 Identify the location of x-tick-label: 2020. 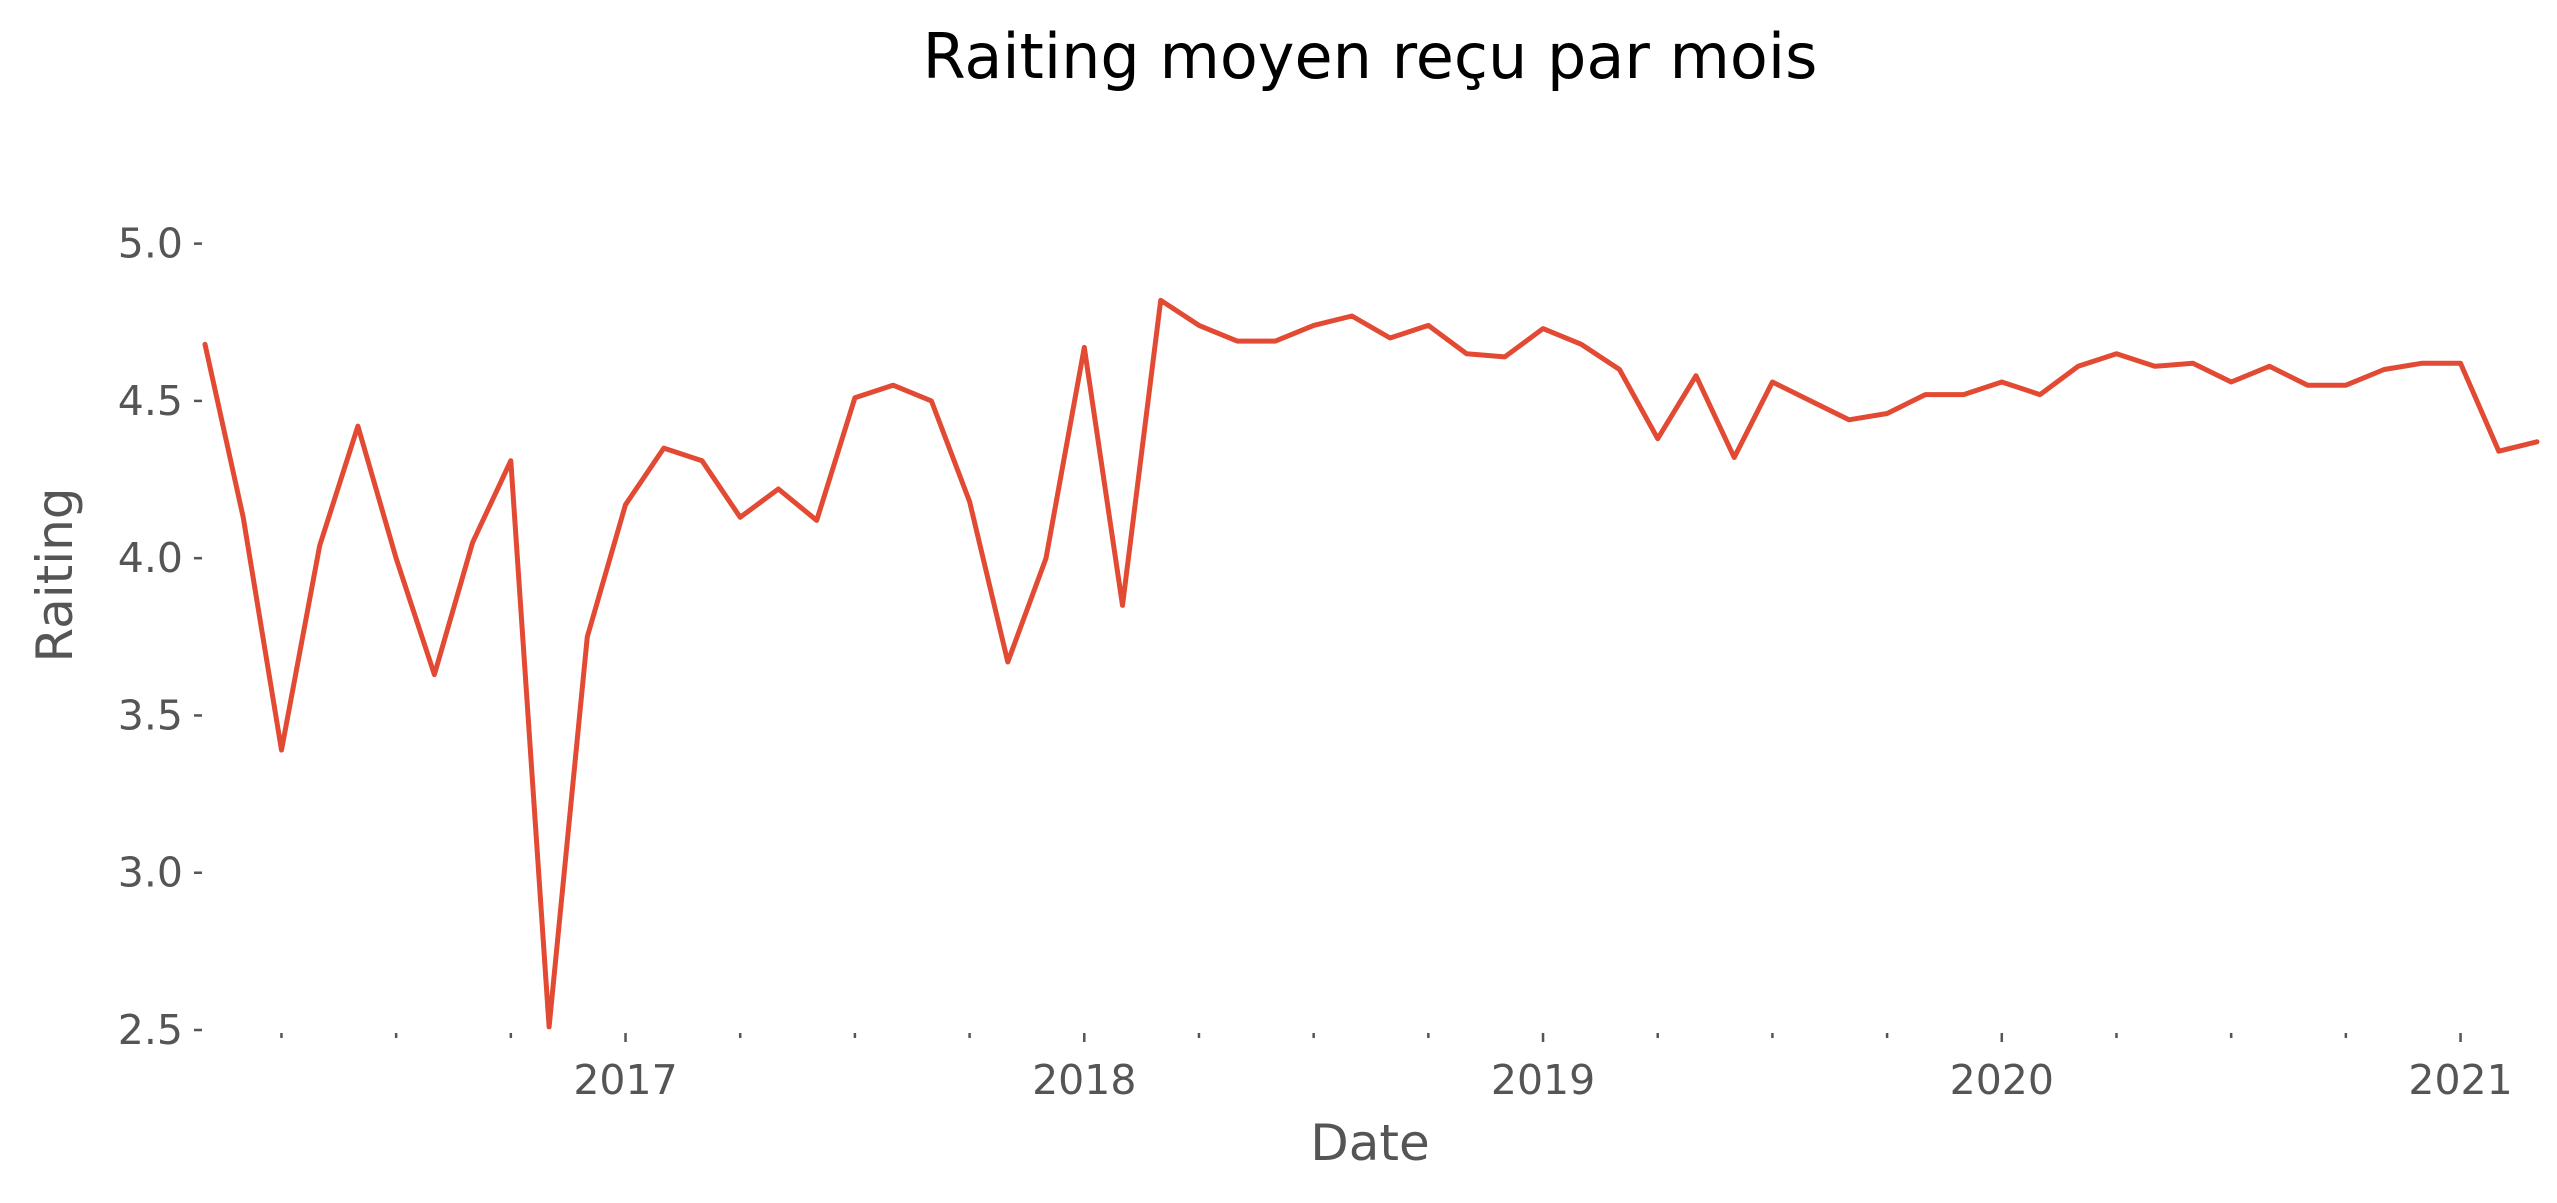
(2002, 1080).